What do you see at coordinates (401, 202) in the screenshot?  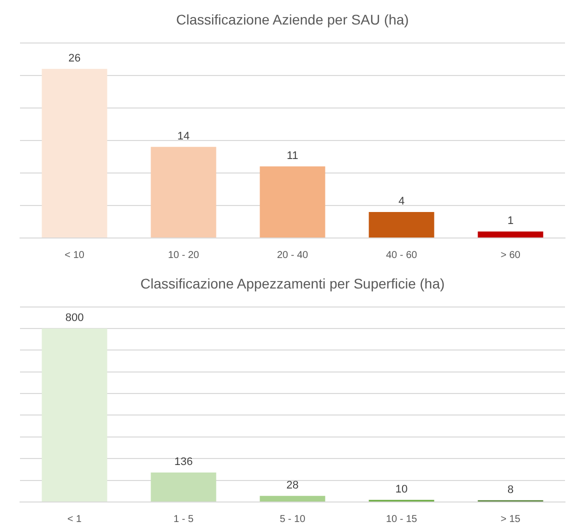 I see `data-label: 4` at bounding box center [401, 202].